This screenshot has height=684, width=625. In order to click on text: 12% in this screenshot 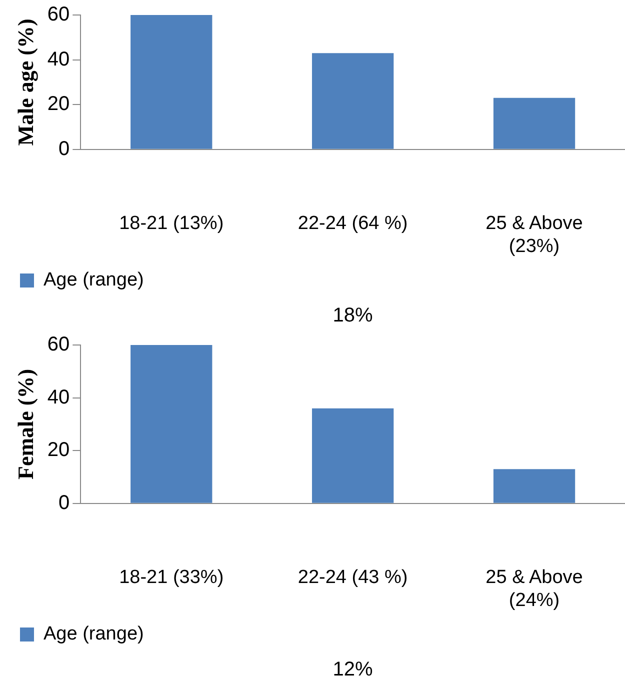, I will do `click(353, 669)`.